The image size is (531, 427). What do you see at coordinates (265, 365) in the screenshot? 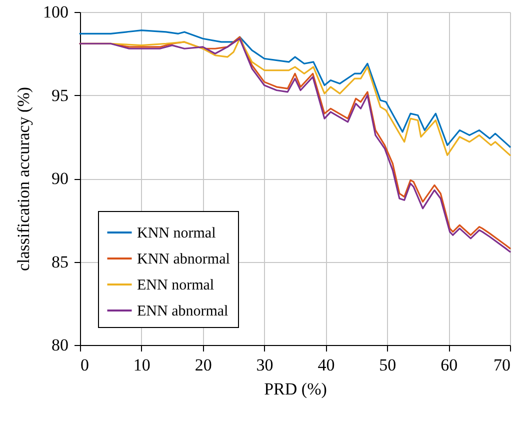
I see `x-tick-label: 30` at bounding box center [265, 365].